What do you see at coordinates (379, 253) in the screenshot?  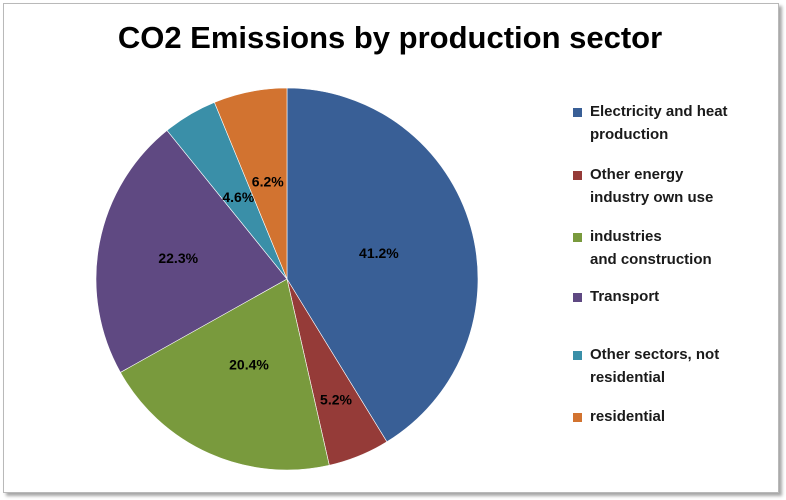 I see `slice-value-label-1: 41.2%` at bounding box center [379, 253].